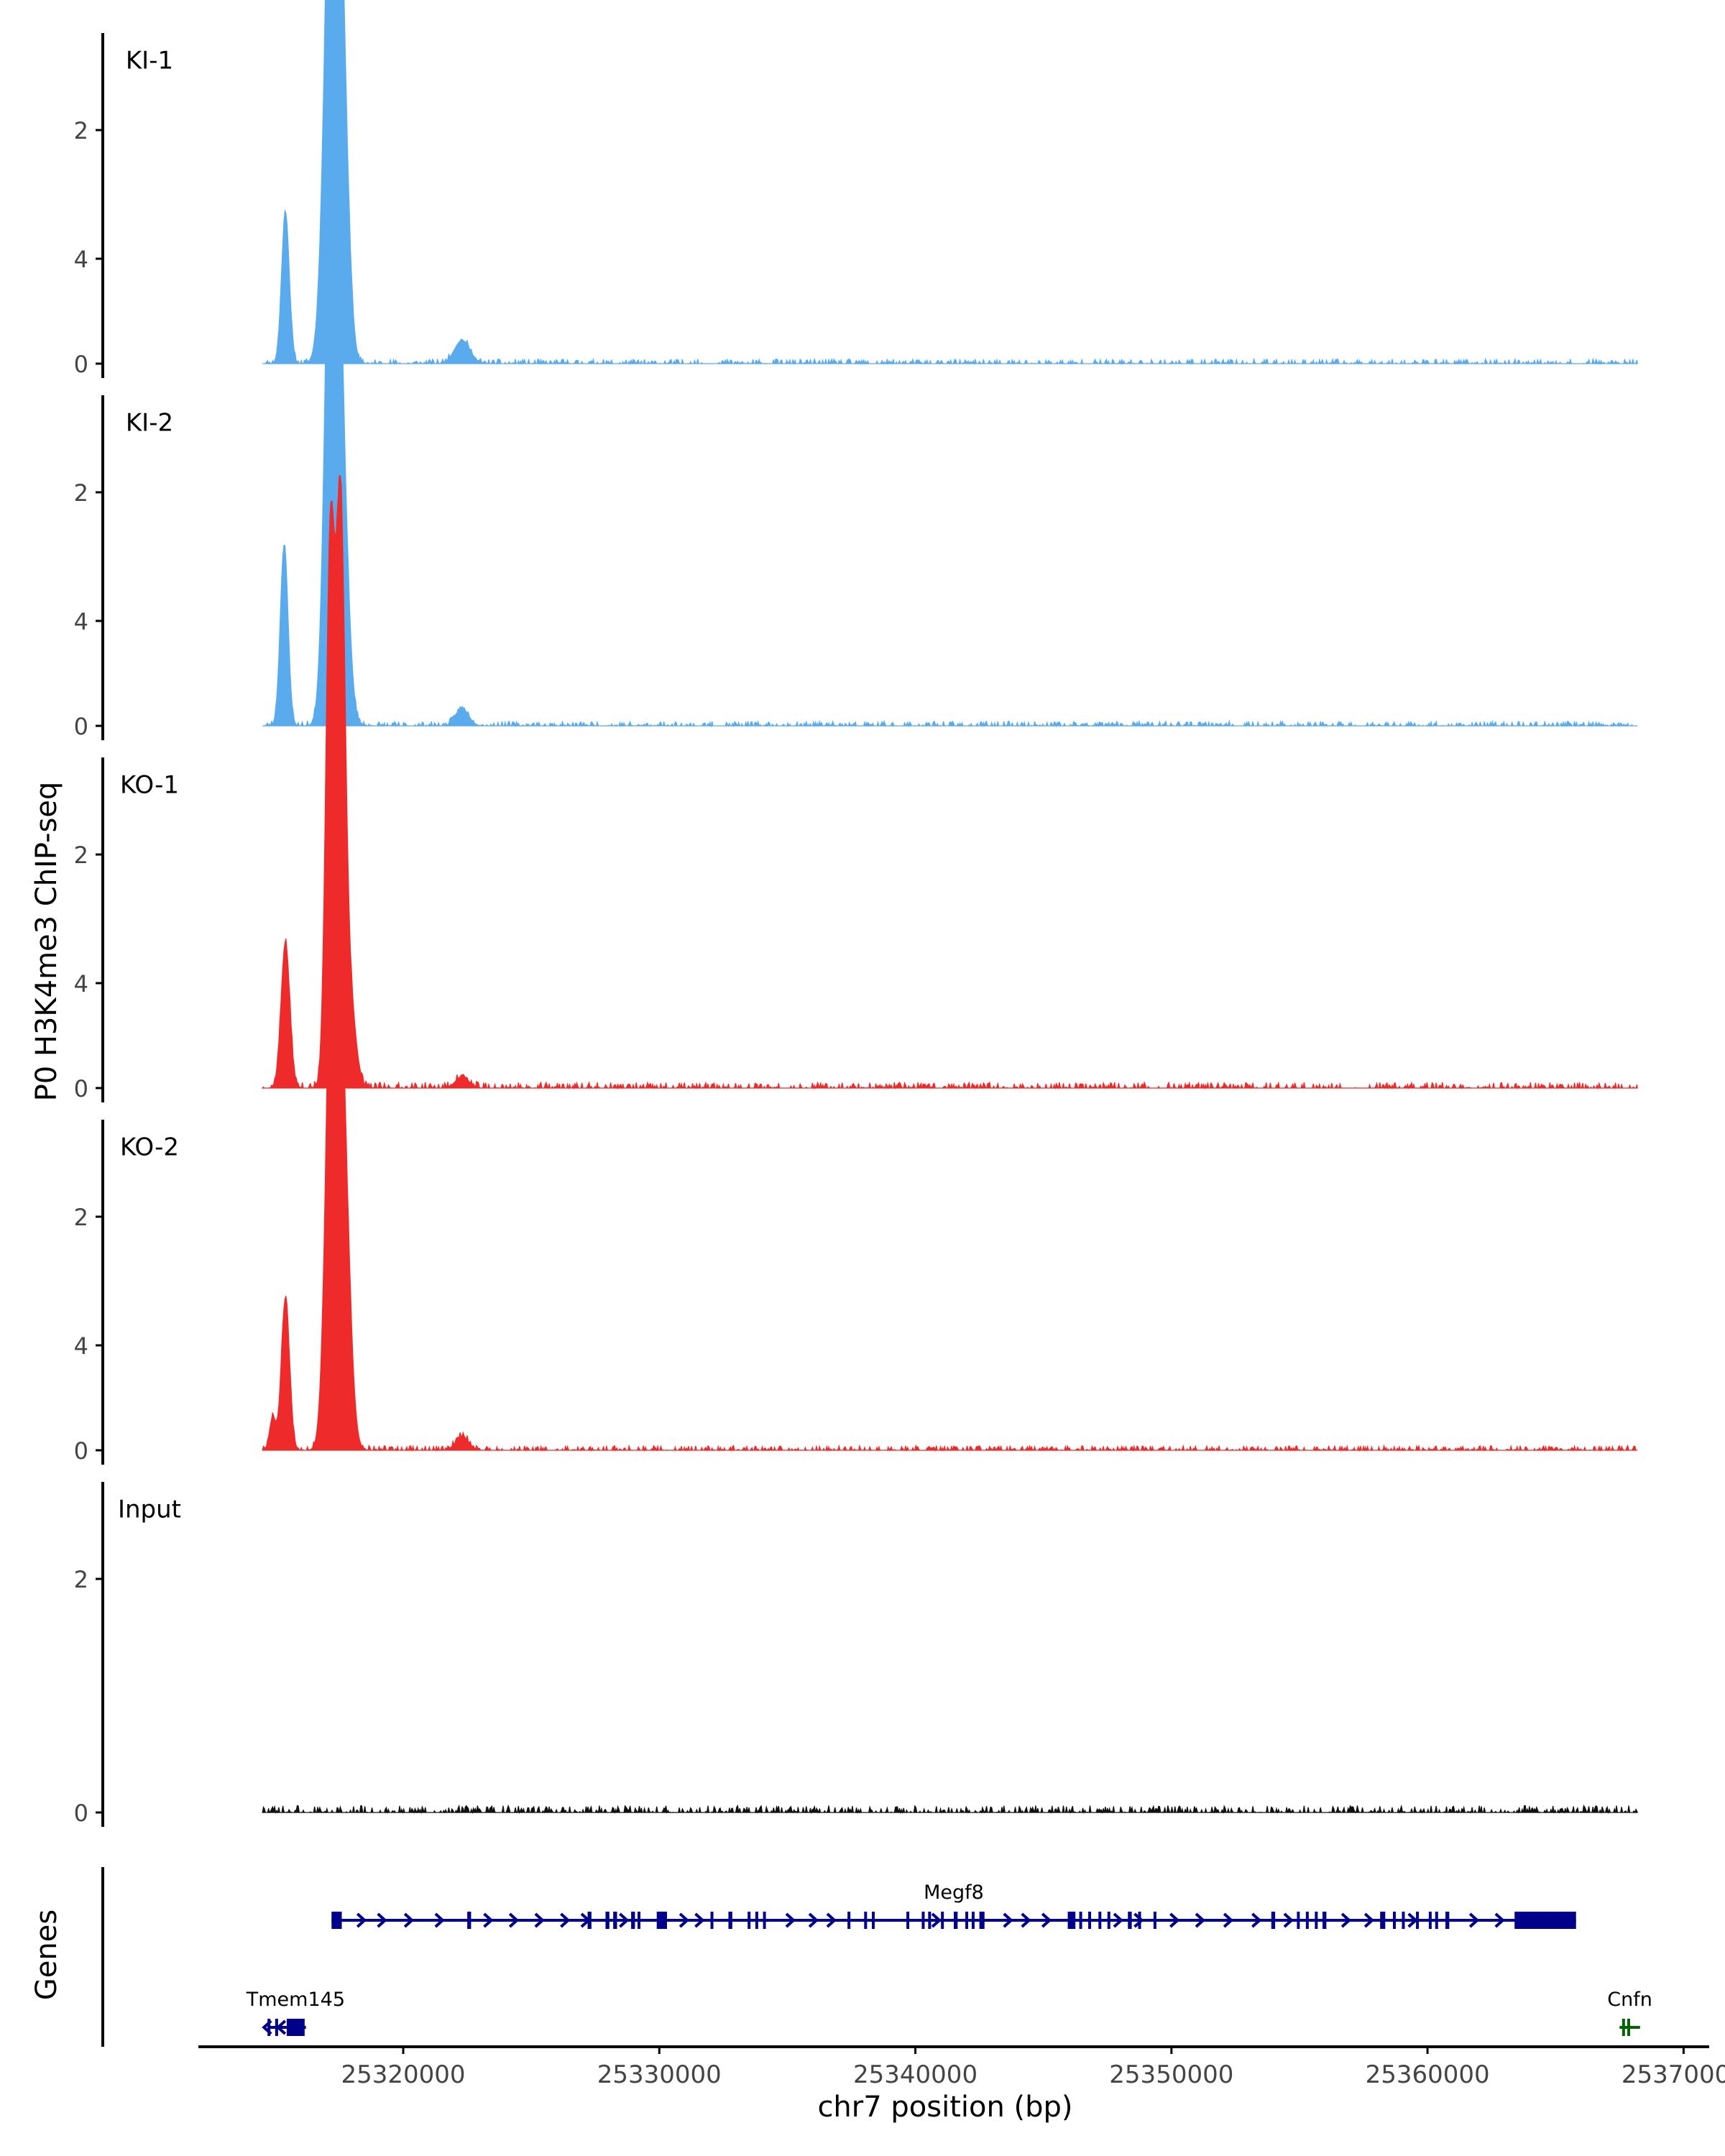 This screenshot has height=2156, width=1725. What do you see at coordinates (953, 1905) in the screenshot?
I see `gene-megf8: Megf8` at bounding box center [953, 1905].